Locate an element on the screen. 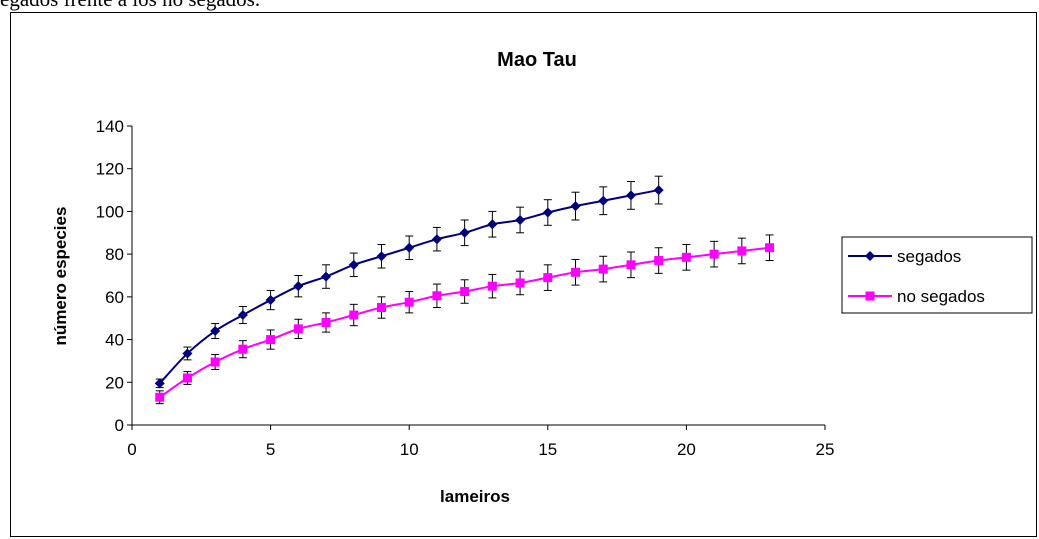 This screenshot has height=539, width=1039. y-tick-label: 80 is located at coordinates (114, 254).